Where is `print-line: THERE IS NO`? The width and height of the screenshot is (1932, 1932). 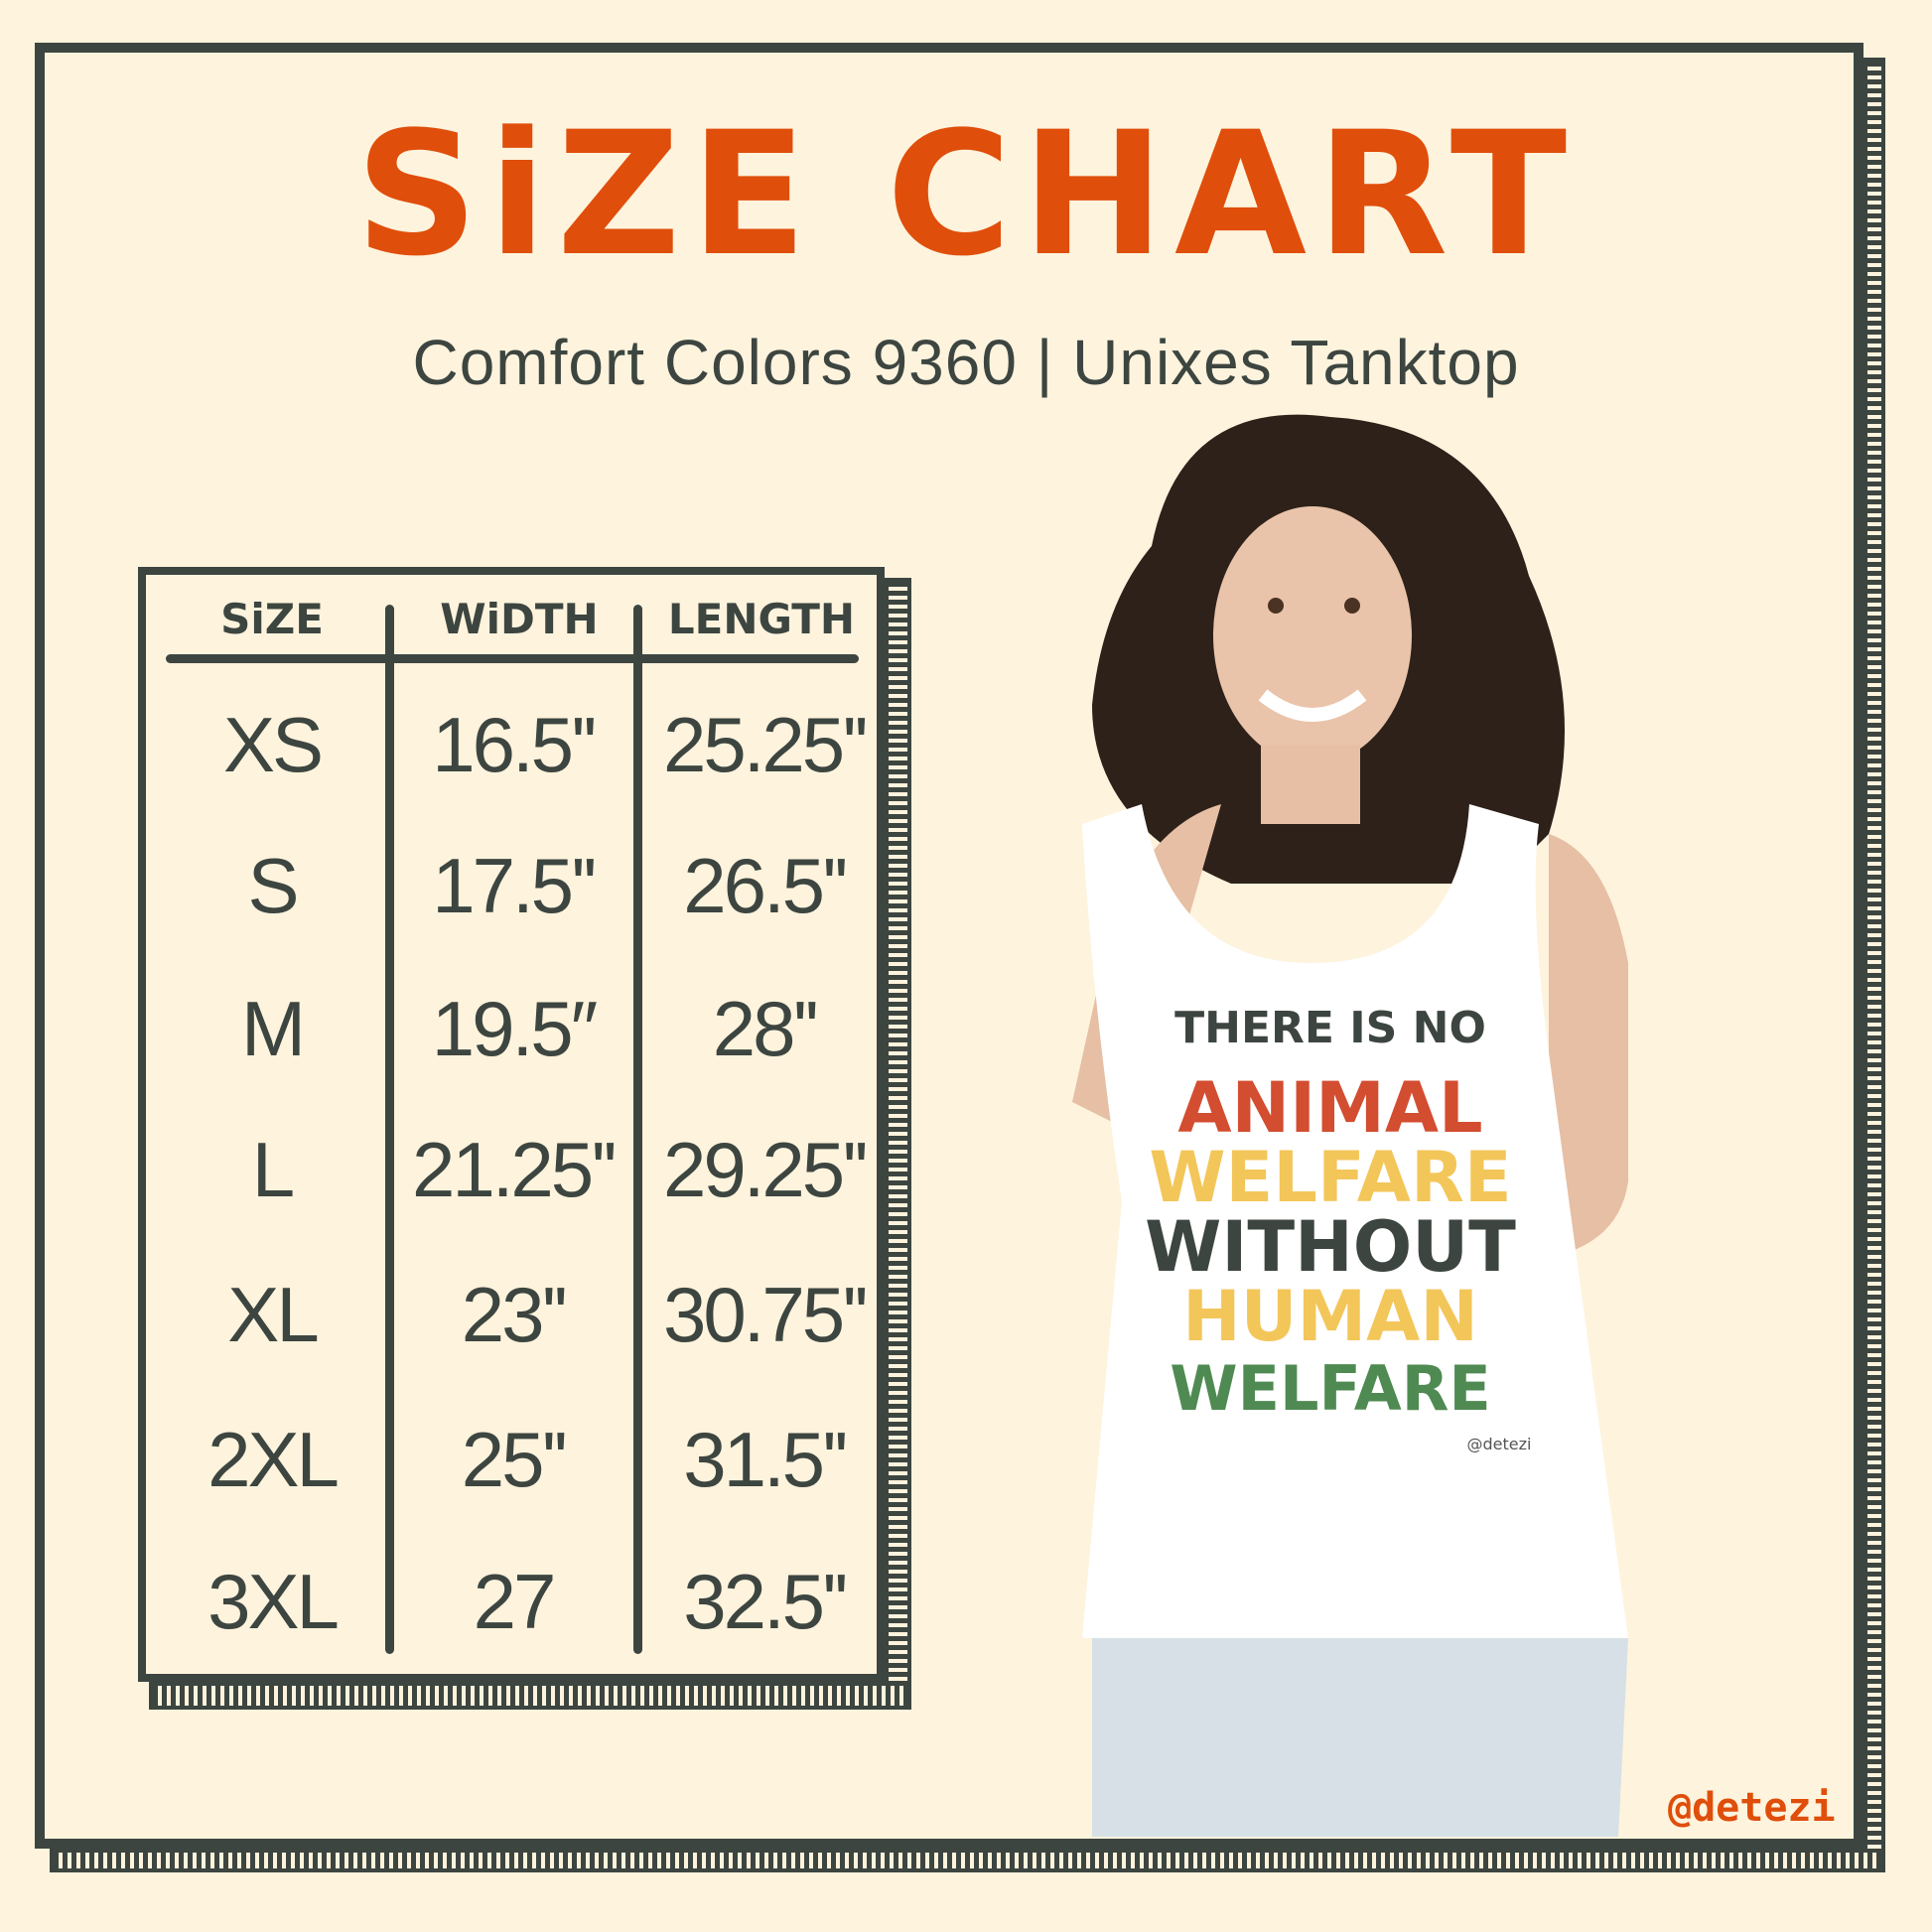 print-line: THERE IS NO is located at coordinates (1330, 1028).